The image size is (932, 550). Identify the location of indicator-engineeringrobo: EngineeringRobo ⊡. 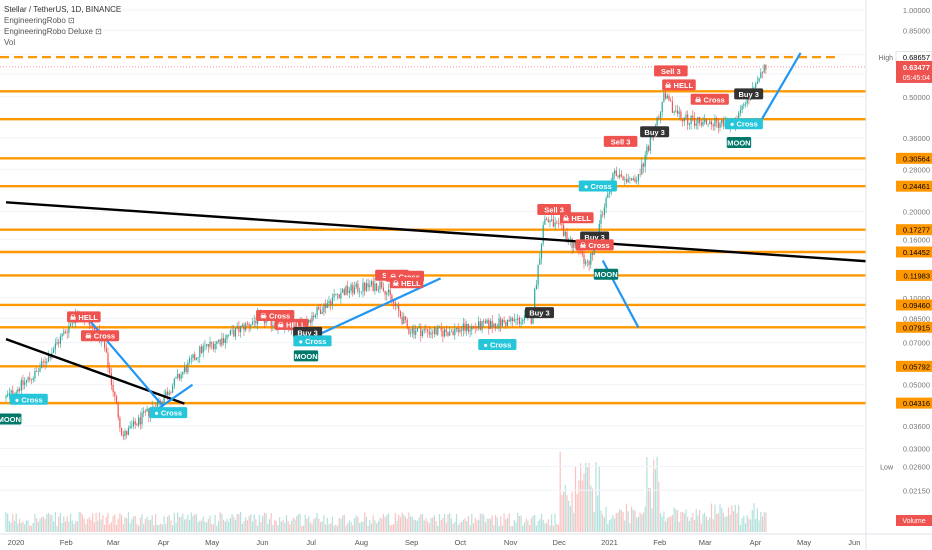
(39, 20).